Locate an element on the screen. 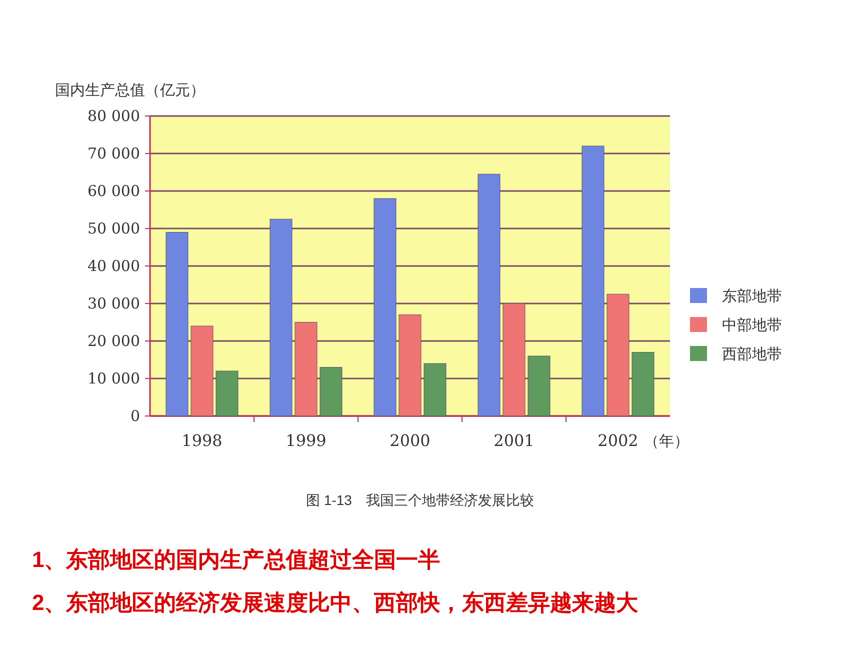  y-tick-label: 80 000 is located at coordinates (114, 116).